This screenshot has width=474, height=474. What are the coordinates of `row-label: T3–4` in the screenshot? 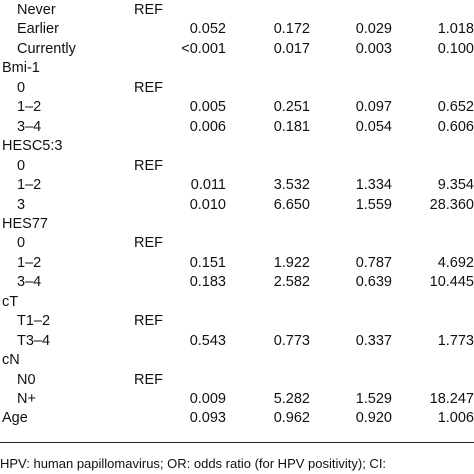 It's located at (34, 340).